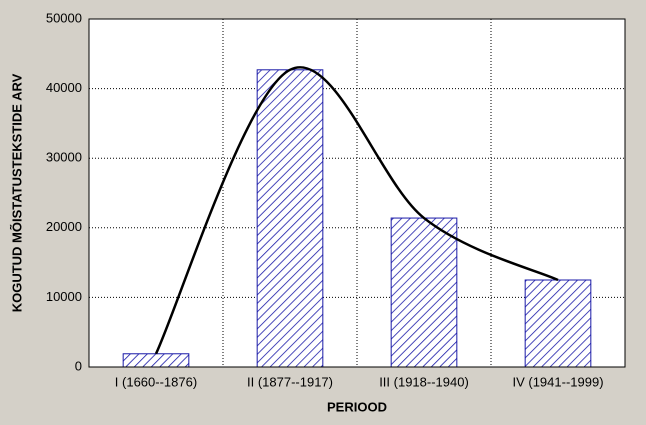 This screenshot has height=425, width=646. I want to click on y-tick-label: 30000, so click(64, 157).